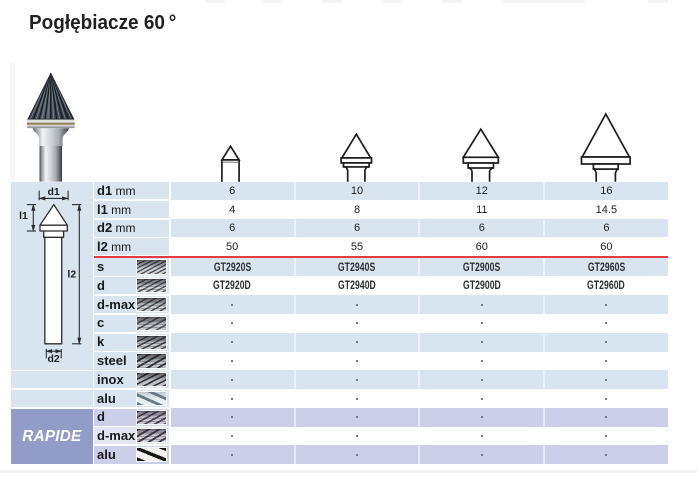 The width and height of the screenshot is (697, 478). Describe the element at coordinates (53, 359) in the screenshot. I see `svg-text: d2` at that location.